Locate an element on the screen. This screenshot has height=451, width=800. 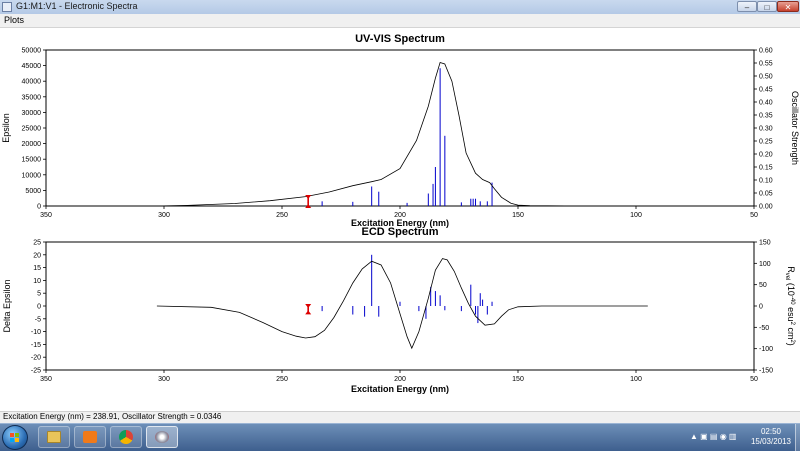
media-player-icon is located at coordinates (90, 437).